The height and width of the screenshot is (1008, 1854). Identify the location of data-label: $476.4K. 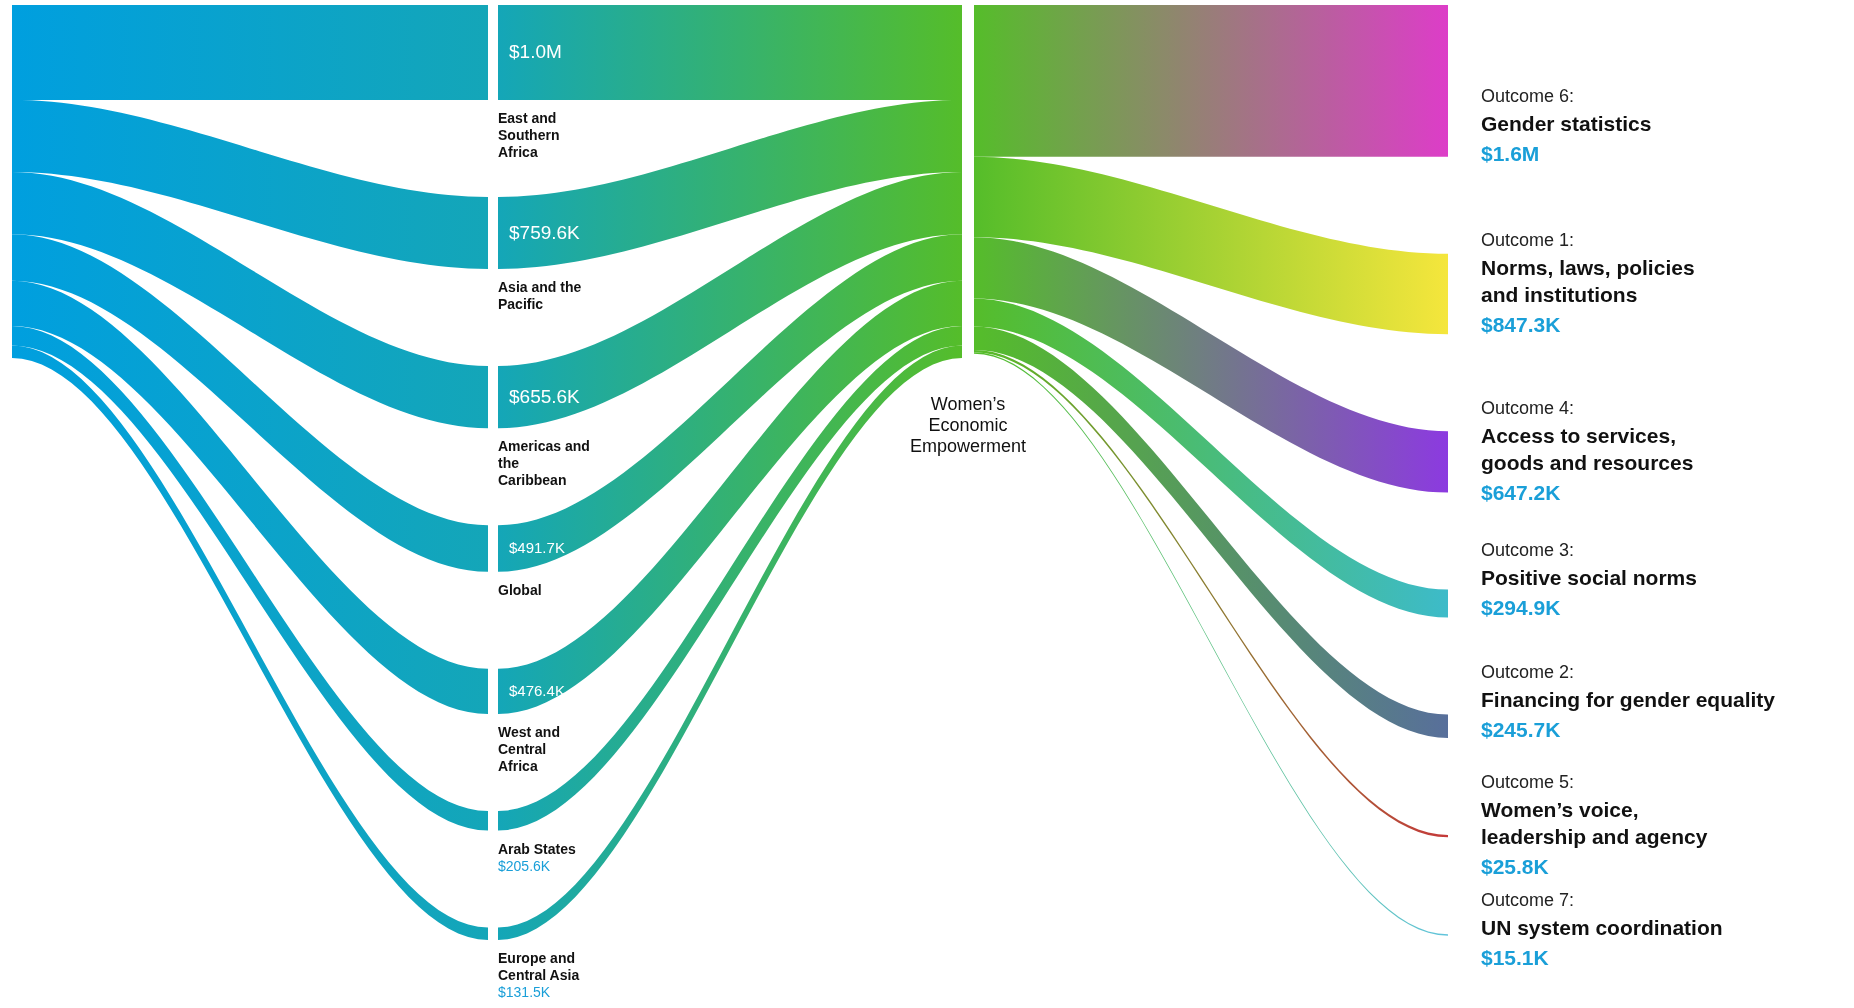
(537, 691).